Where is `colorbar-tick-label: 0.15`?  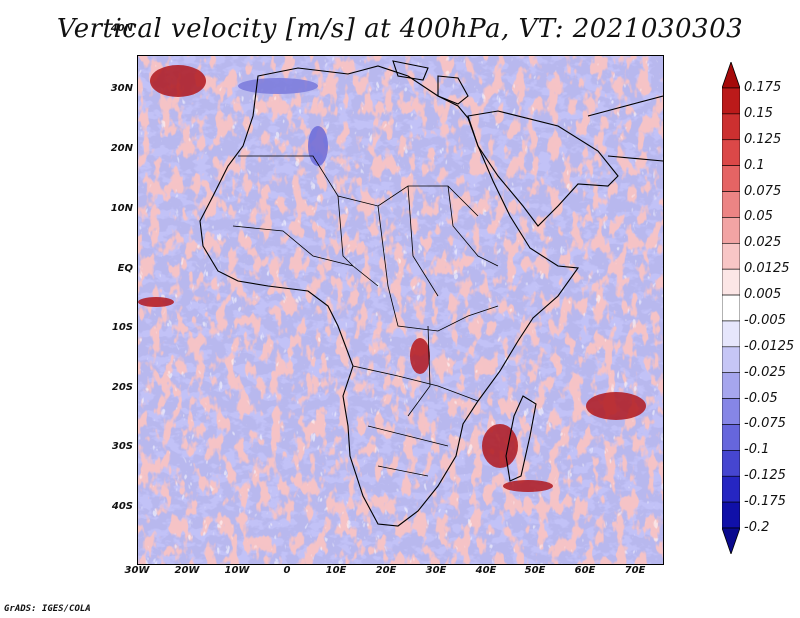 colorbar-tick-label: 0.15 is located at coordinates (758, 113).